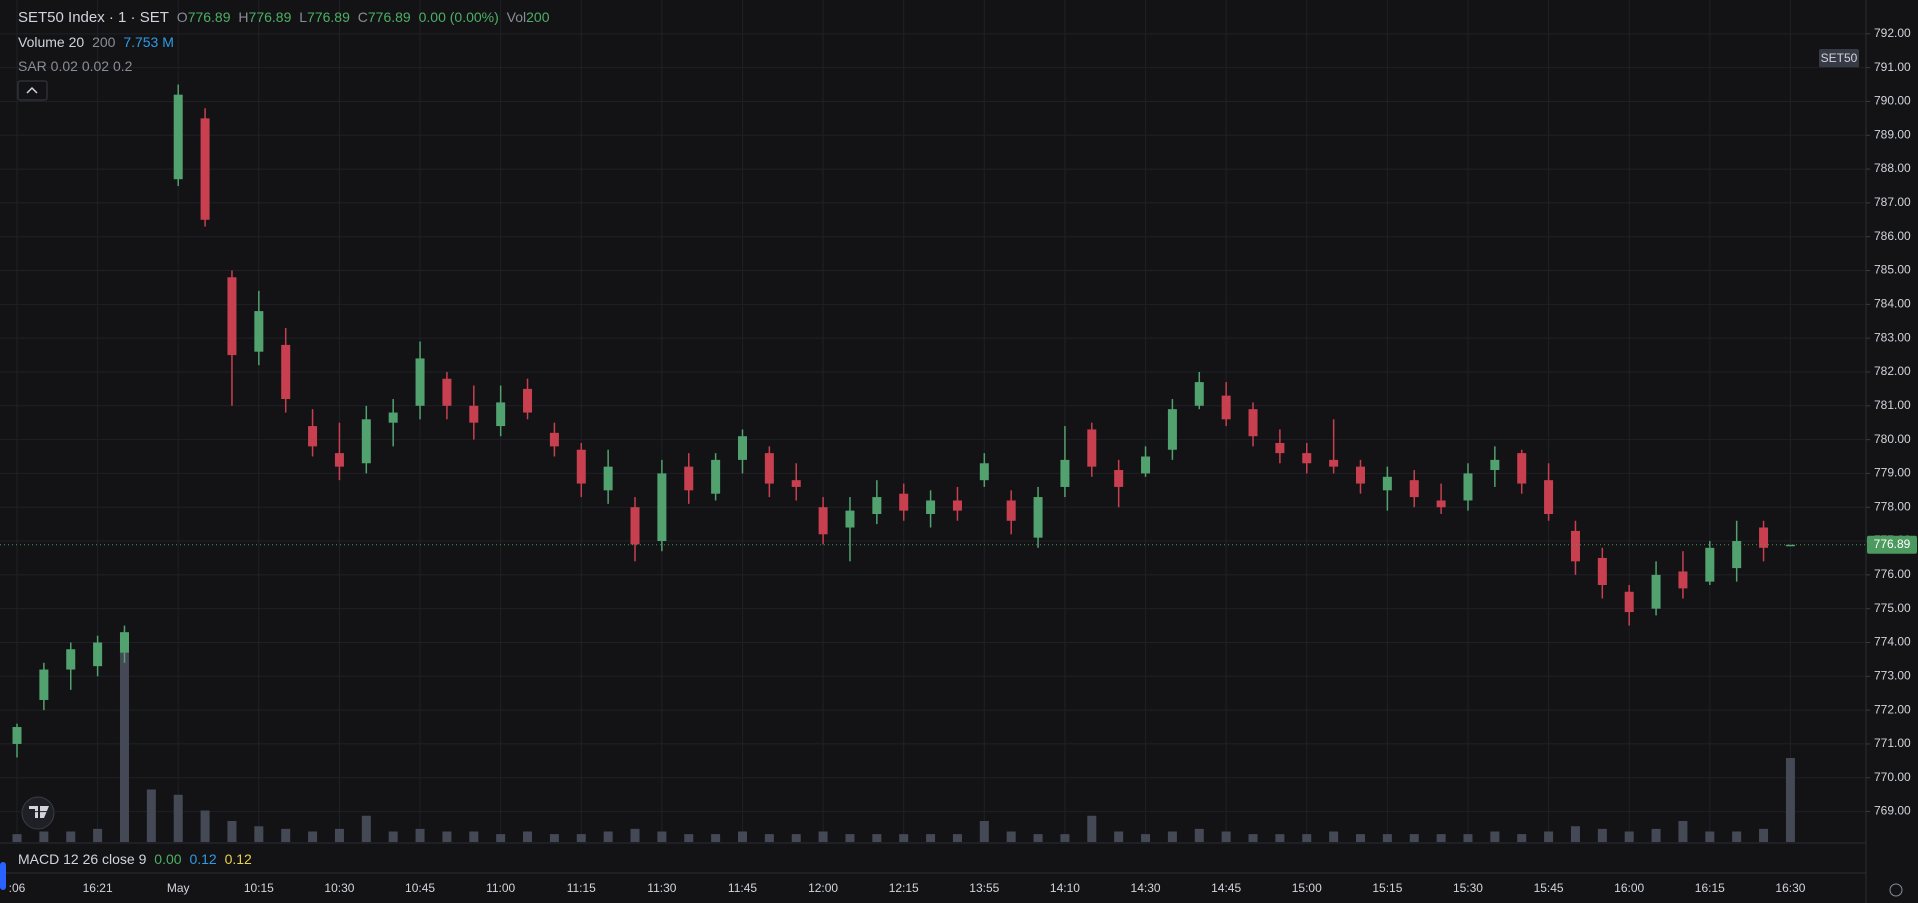 Image resolution: width=1918 pixels, height=903 pixels. Describe the element at coordinates (39, 812) in the screenshot. I see `logo-mark` at that location.